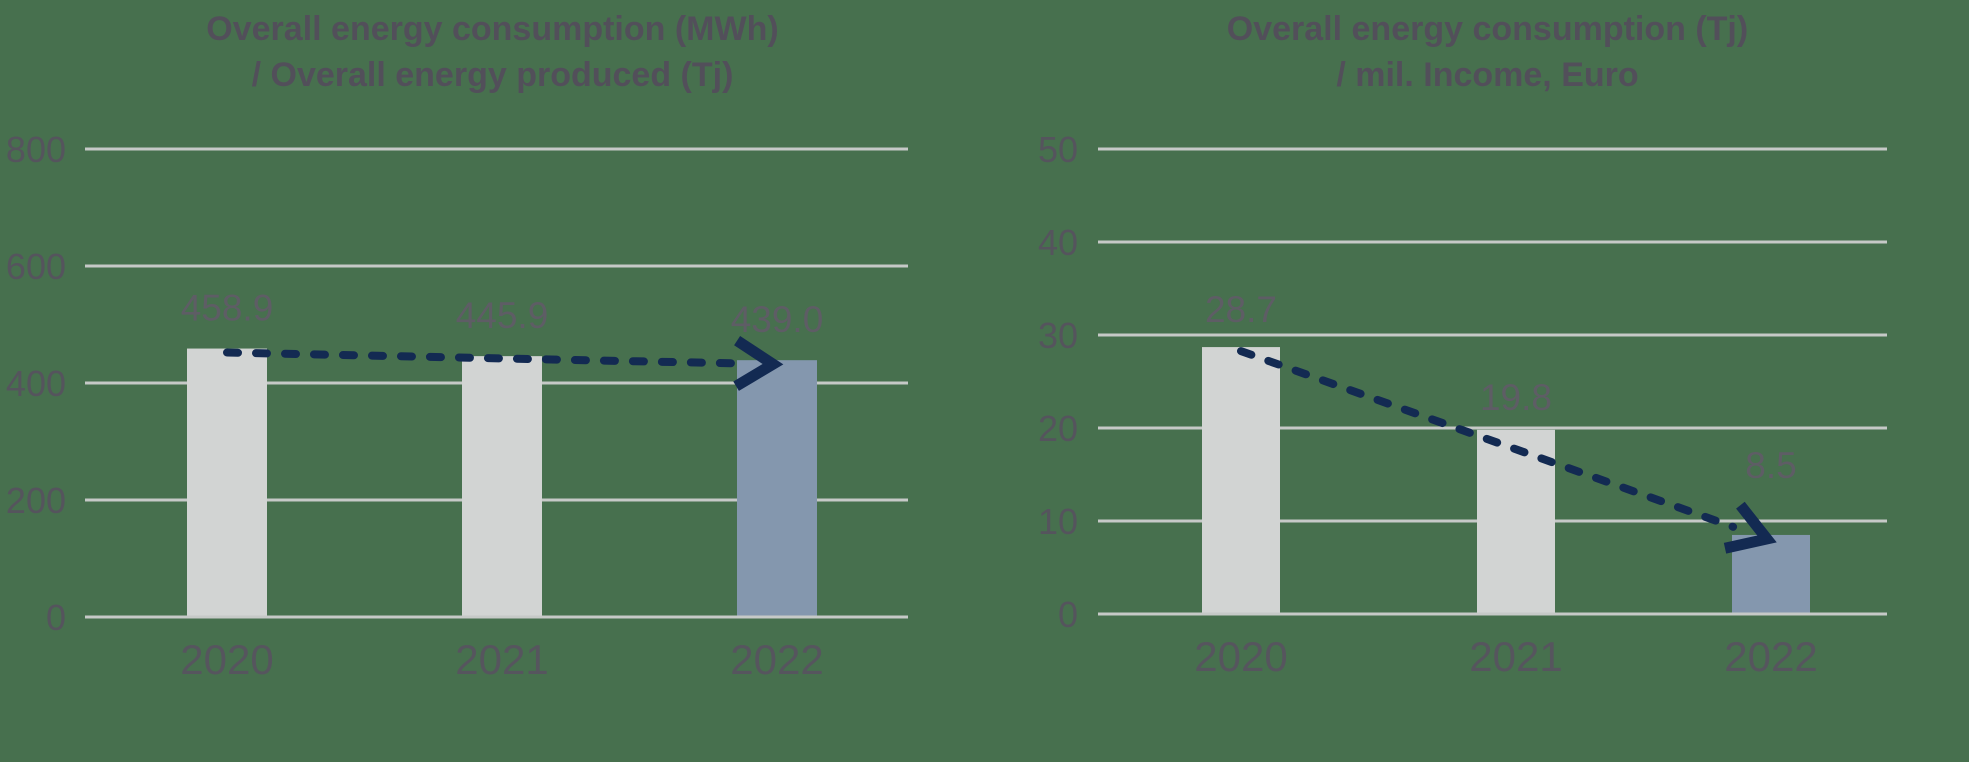  Describe the element at coordinates (1058, 428) in the screenshot. I see `y-tick-label-20: 20` at that location.